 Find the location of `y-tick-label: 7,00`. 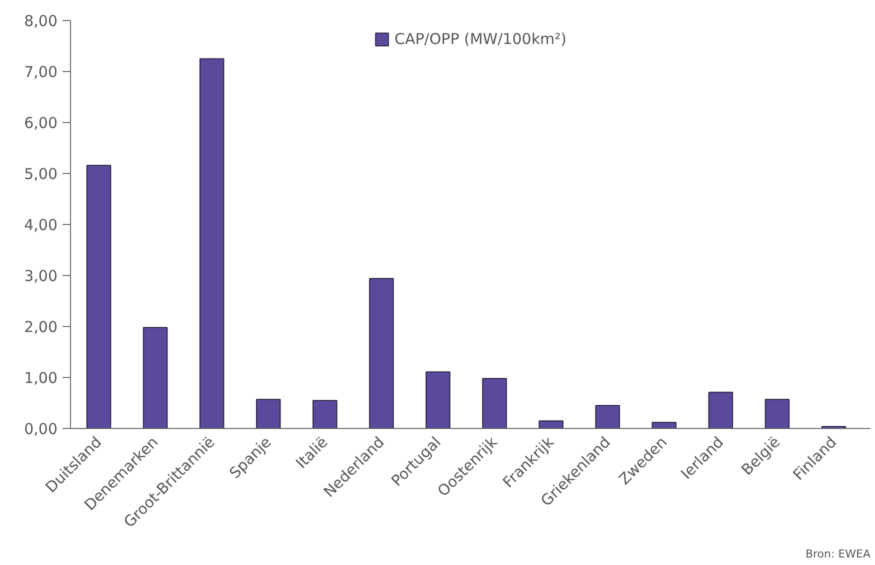

y-tick-label: 7,00 is located at coordinates (41, 72).